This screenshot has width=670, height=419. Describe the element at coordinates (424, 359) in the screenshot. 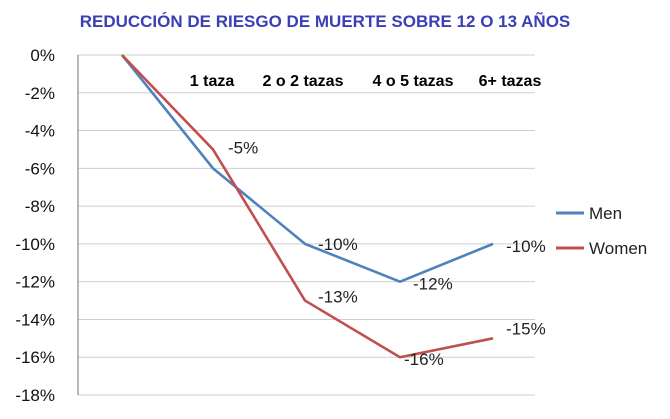

I see `data-label-women: -16%` at that location.